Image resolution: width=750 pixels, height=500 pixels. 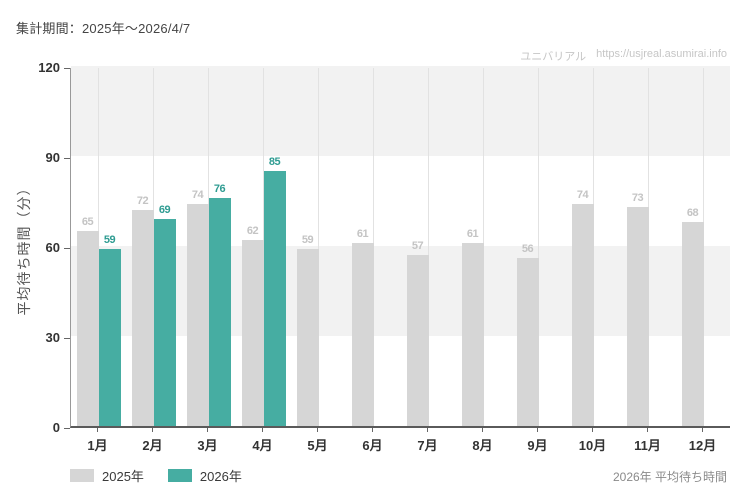 What do you see at coordinates (123, 476) in the screenshot?
I see `legend-label-2025: 2025年` at bounding box center [123, 476].